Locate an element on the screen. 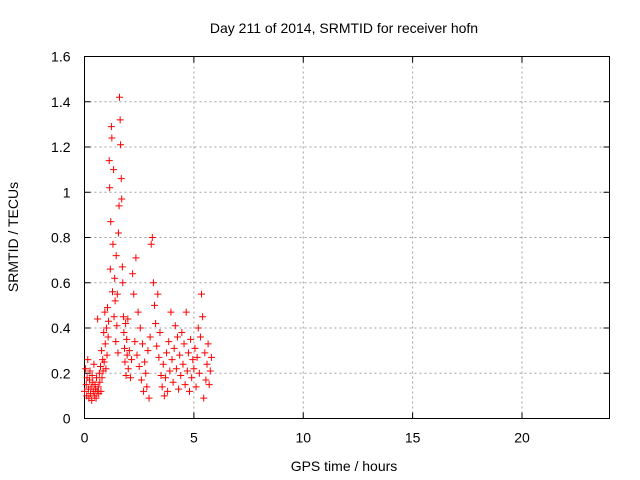 The image size is (640, 480). y-tick-label: 0.6 is located at coordinates (61, 283).